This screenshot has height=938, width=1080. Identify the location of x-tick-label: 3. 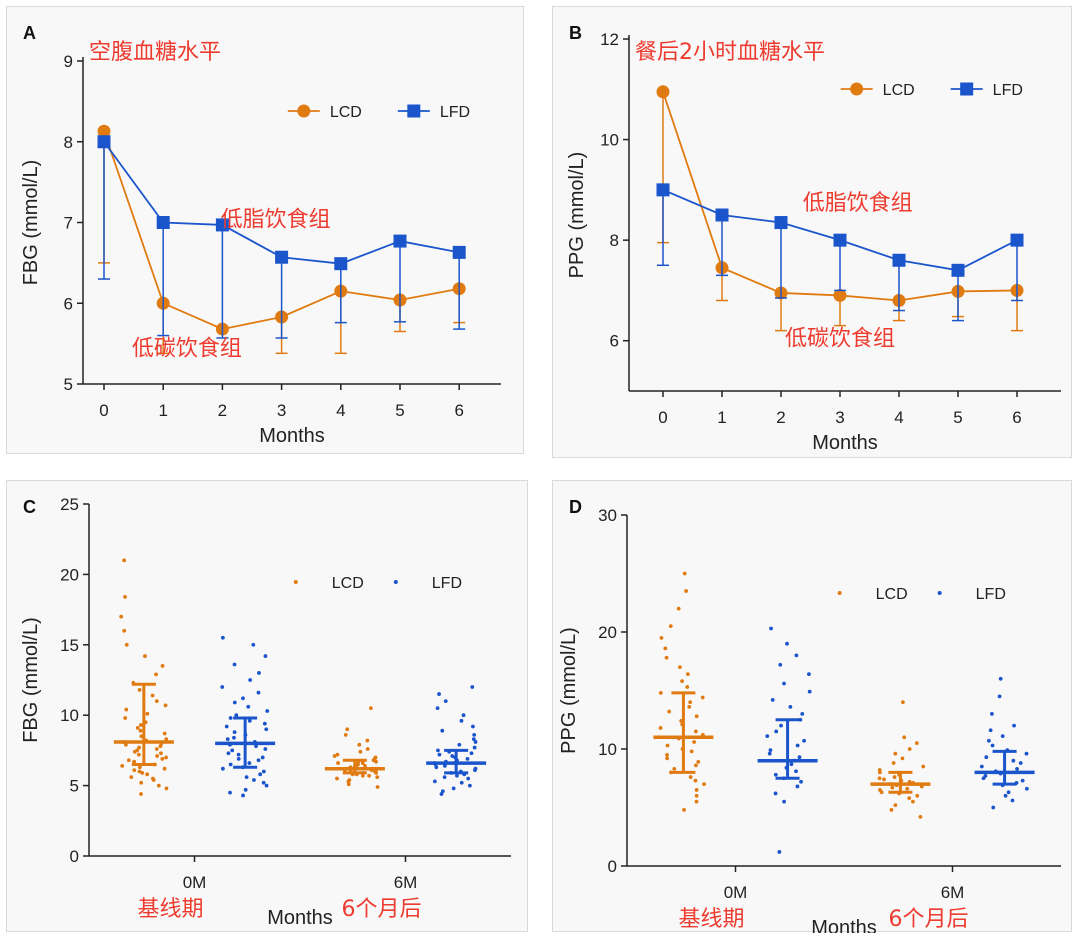
(281, 410).